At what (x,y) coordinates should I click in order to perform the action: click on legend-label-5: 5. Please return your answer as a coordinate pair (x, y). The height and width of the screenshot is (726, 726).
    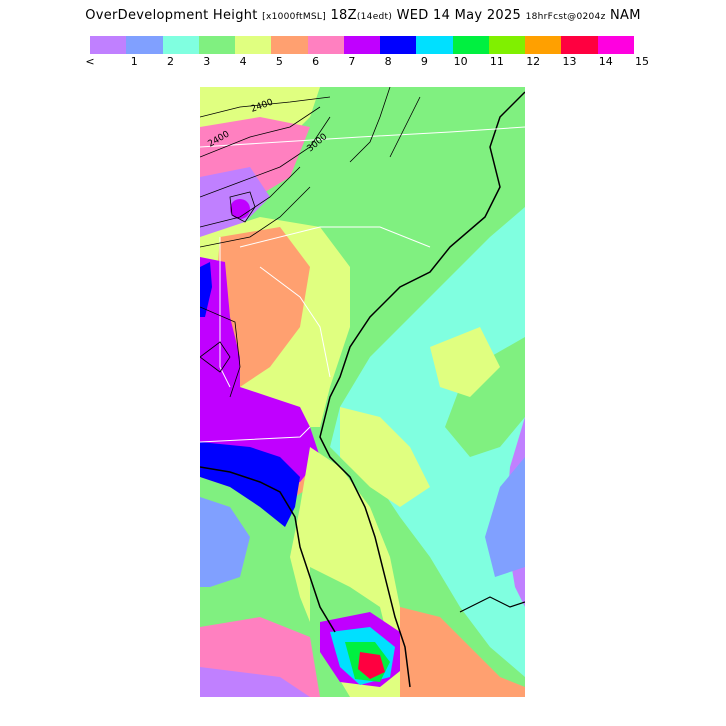
    Looking at the image, I should click on (279, 61).